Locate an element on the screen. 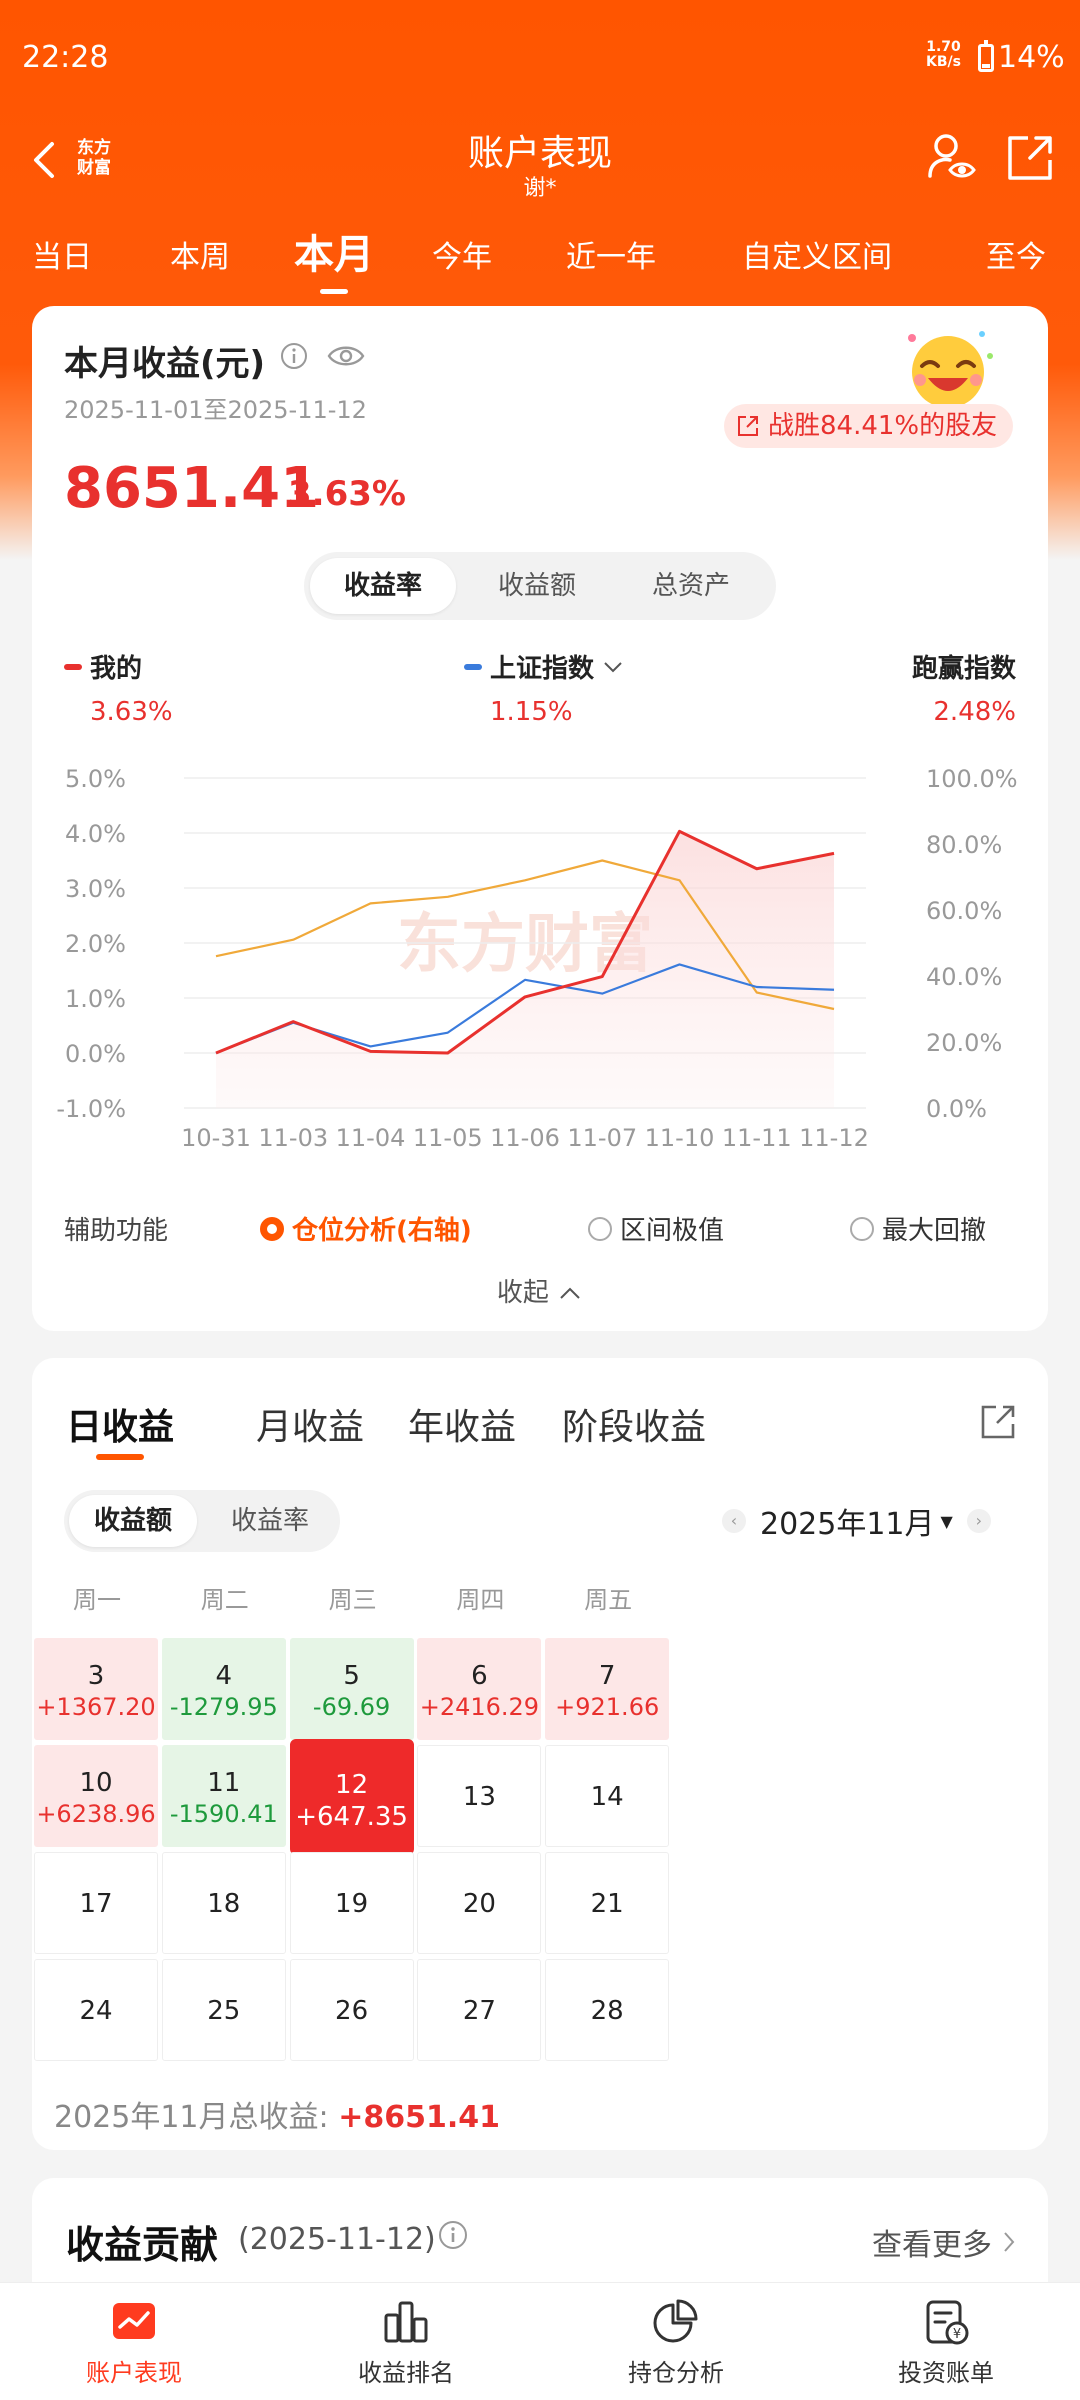 The width and height of the screenshot is (1080, 2400). calendar-day: 6 +2416.29 is located at coordinates (479, 1689).